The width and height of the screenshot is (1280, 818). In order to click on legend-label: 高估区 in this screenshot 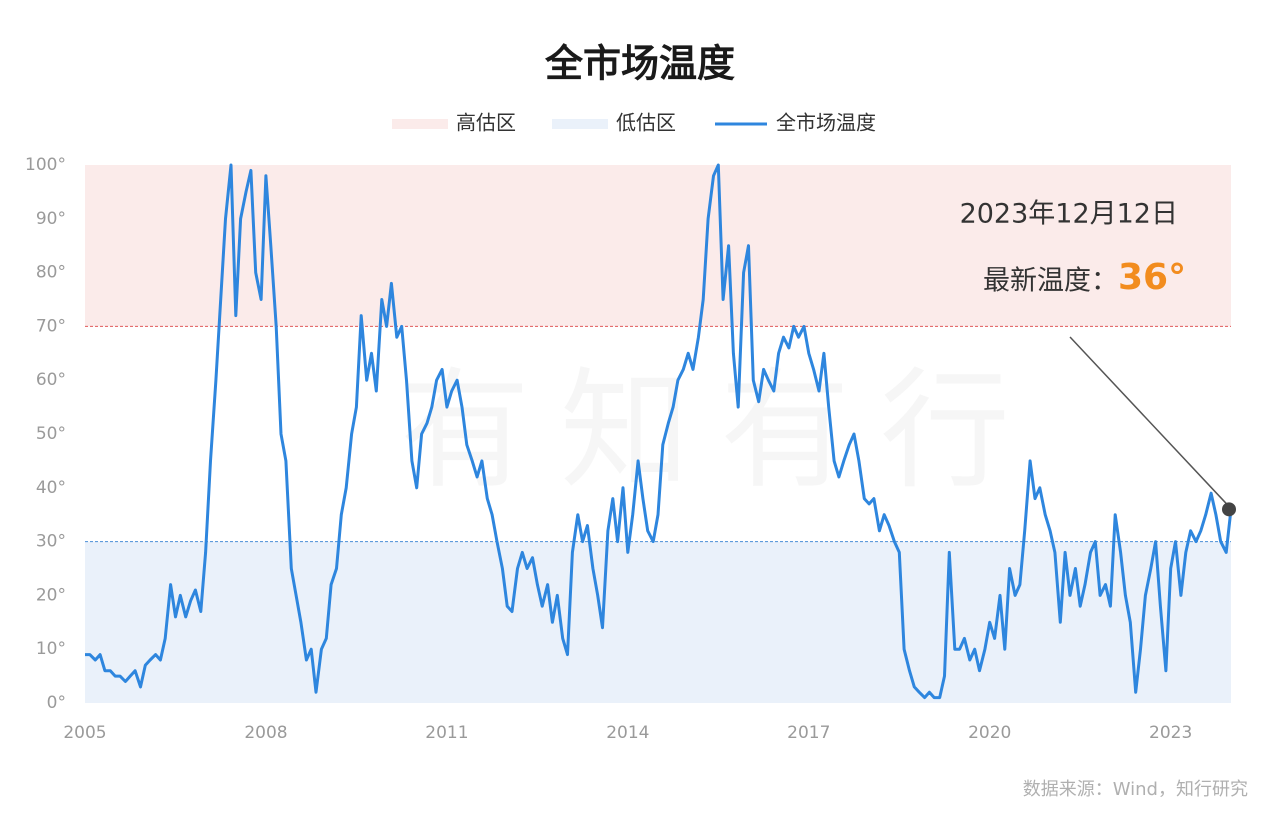, I will do `click(486, 123)`.